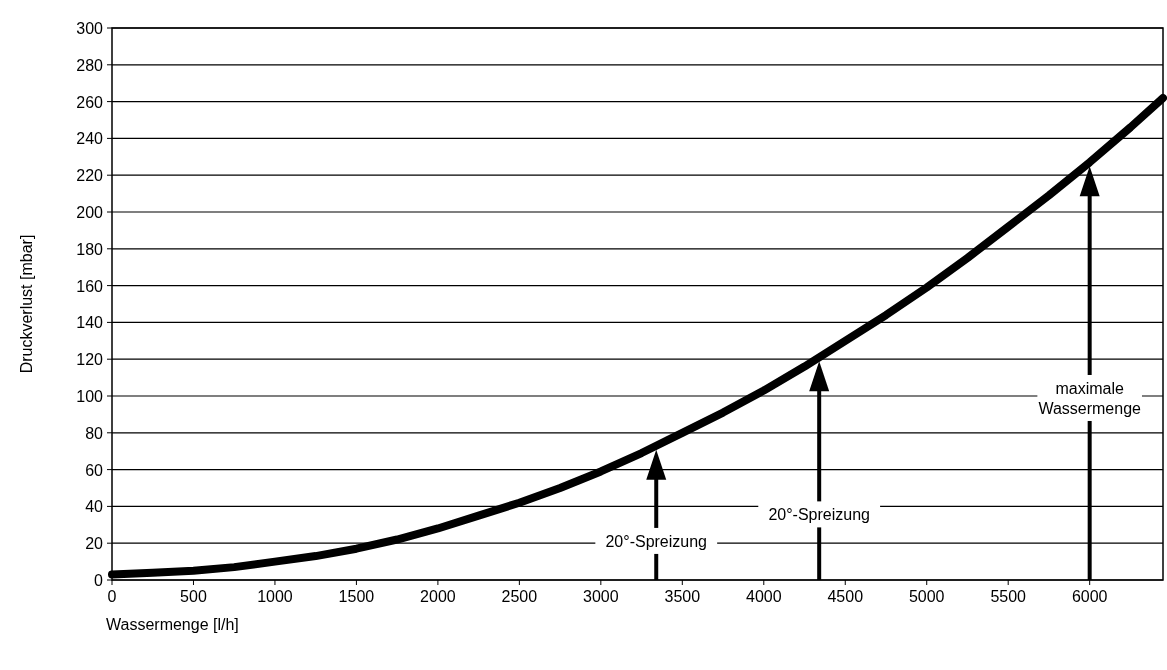 Image resolution: width=1167 pixels, height=670 pixels. I want to click on y-tick-label: 200, so click(90, 212).